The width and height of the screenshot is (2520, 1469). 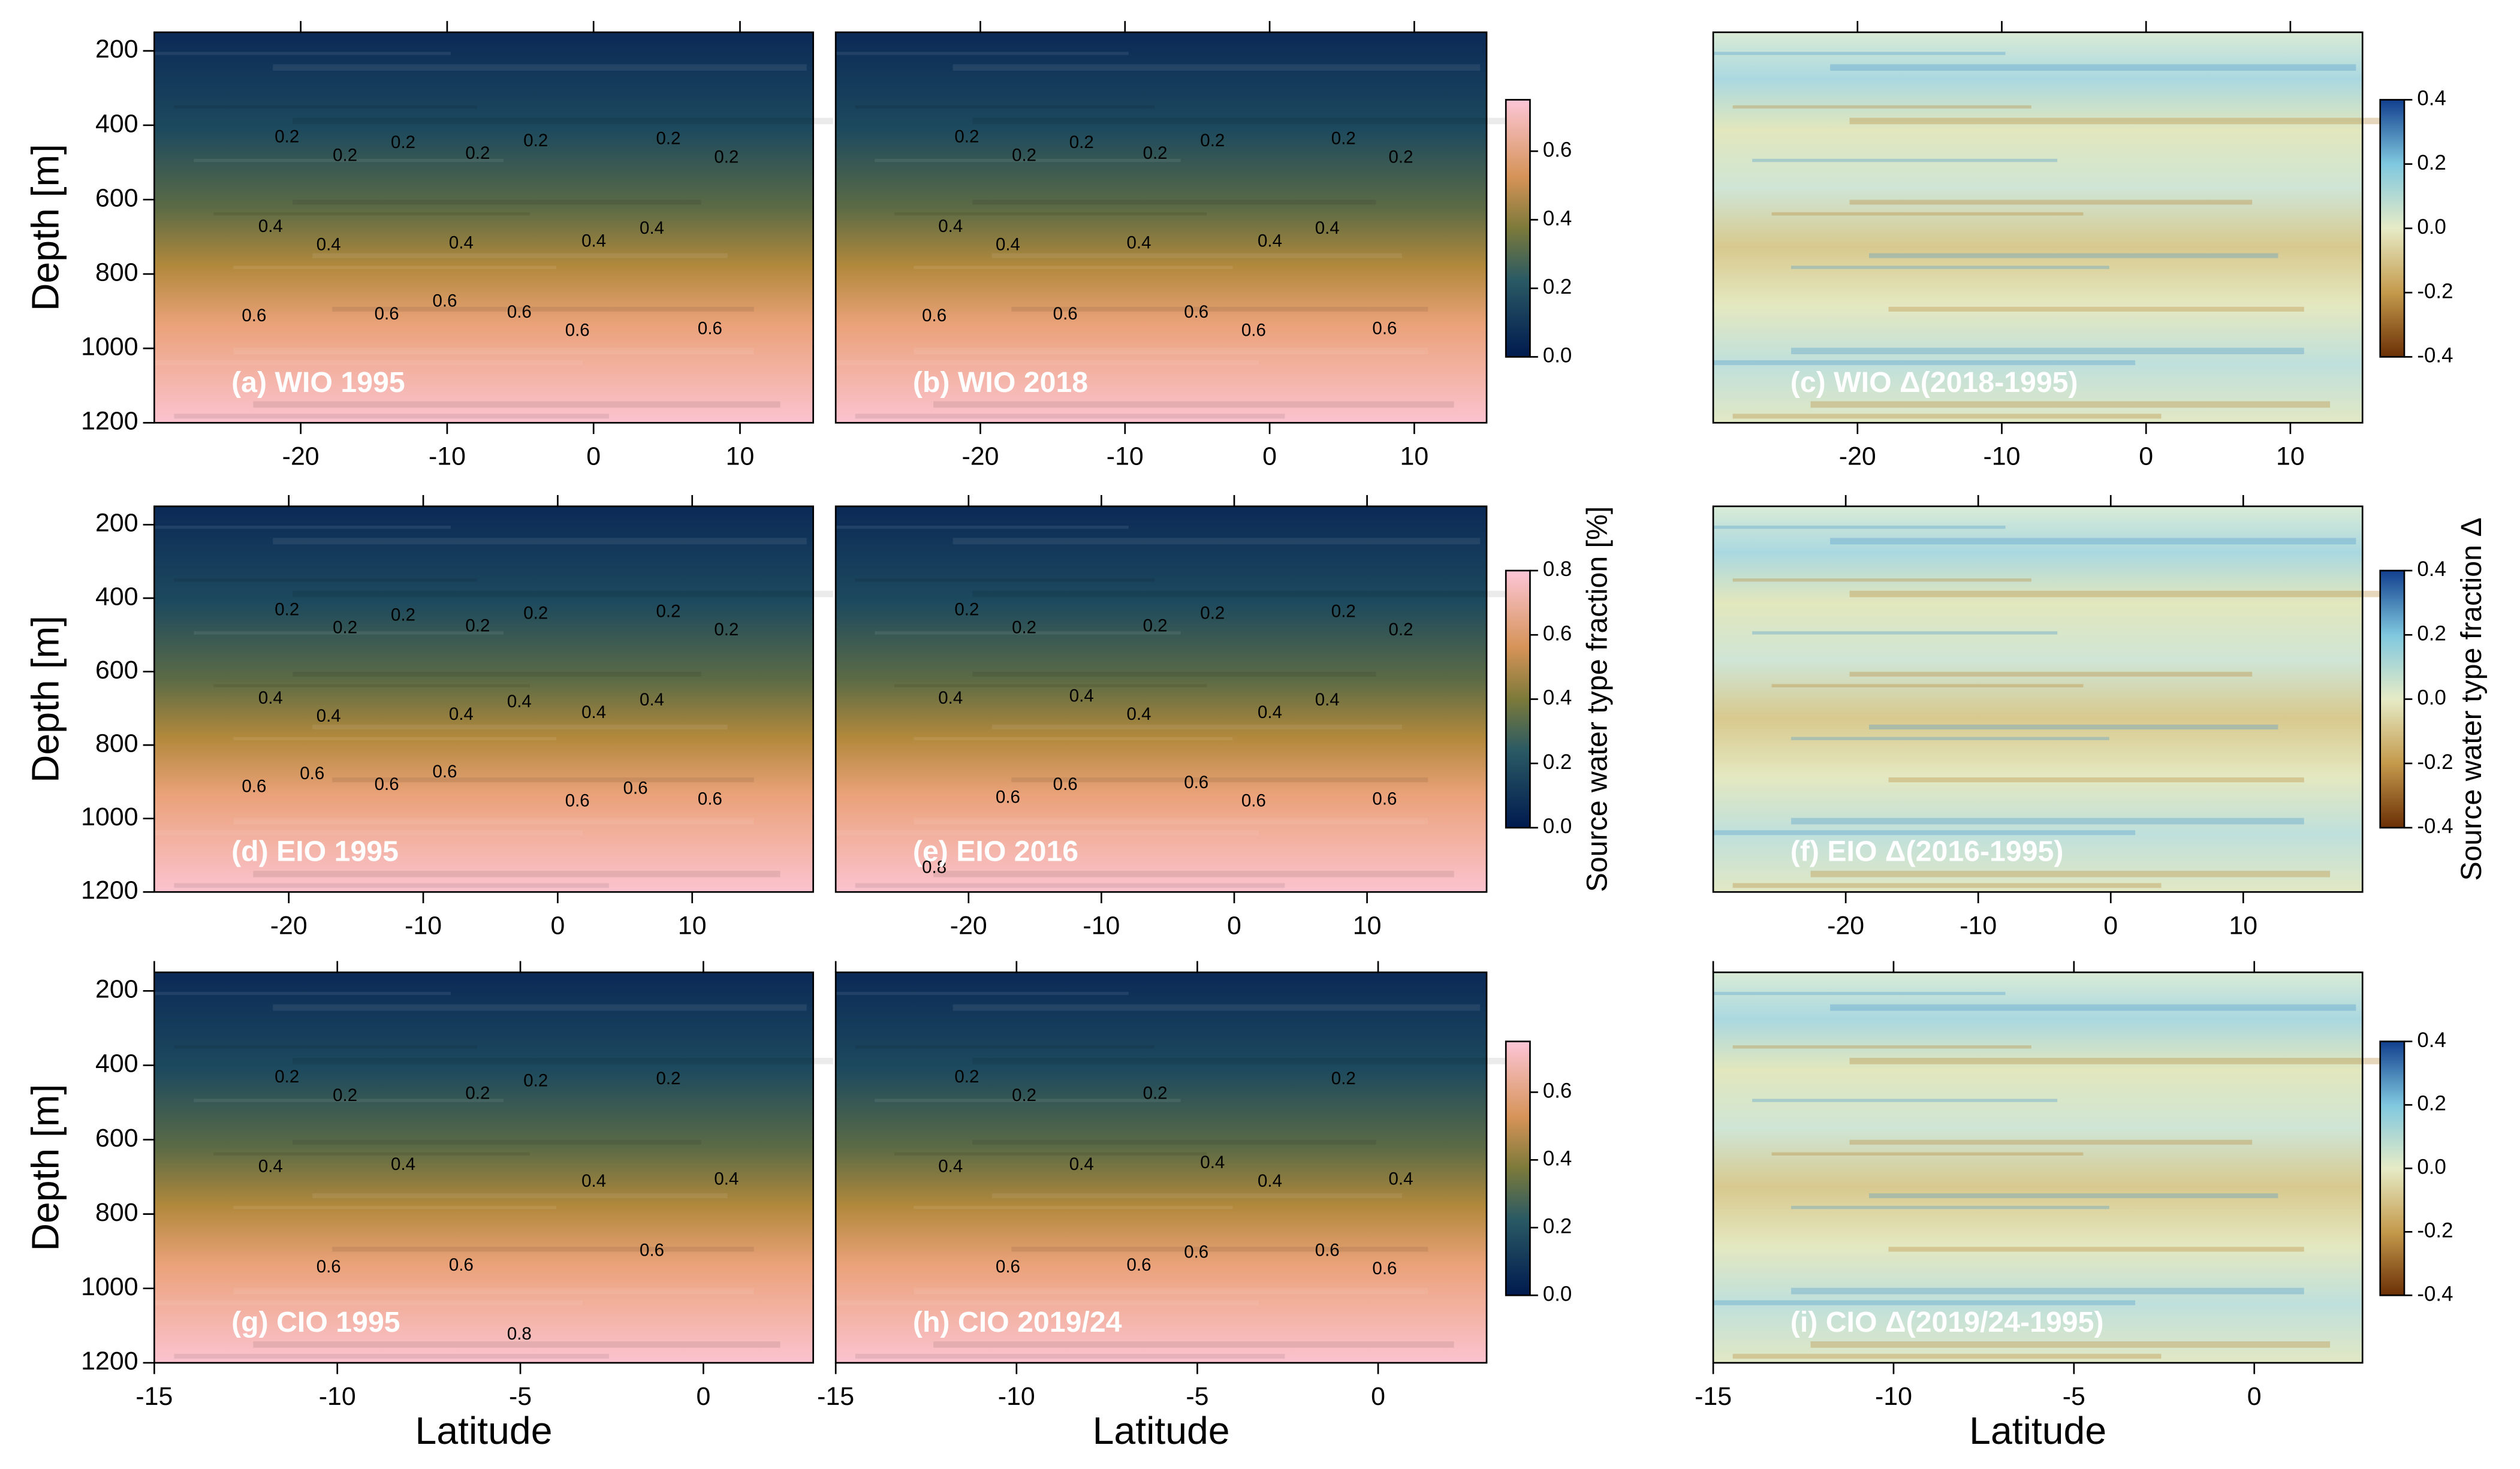 I want to click on y-tick-label: 200, so click(x=116, y=49).